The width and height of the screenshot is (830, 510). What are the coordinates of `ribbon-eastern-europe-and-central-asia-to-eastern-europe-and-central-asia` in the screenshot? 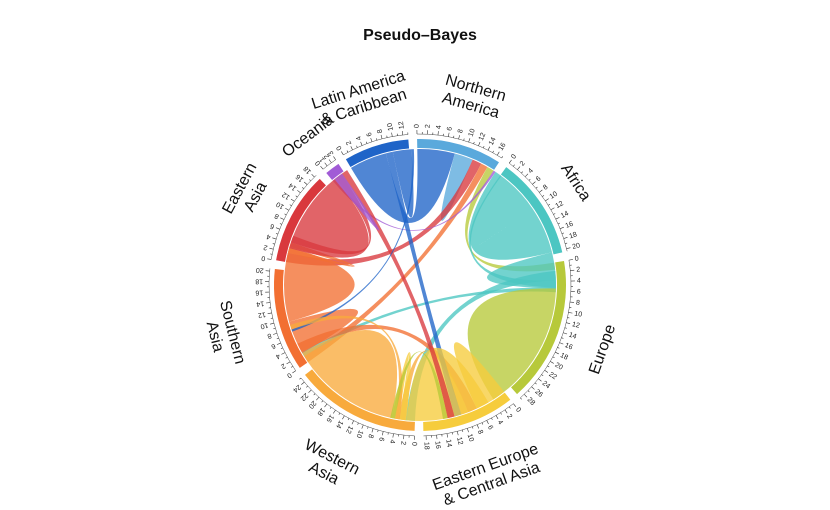 It's located at (447, 384).